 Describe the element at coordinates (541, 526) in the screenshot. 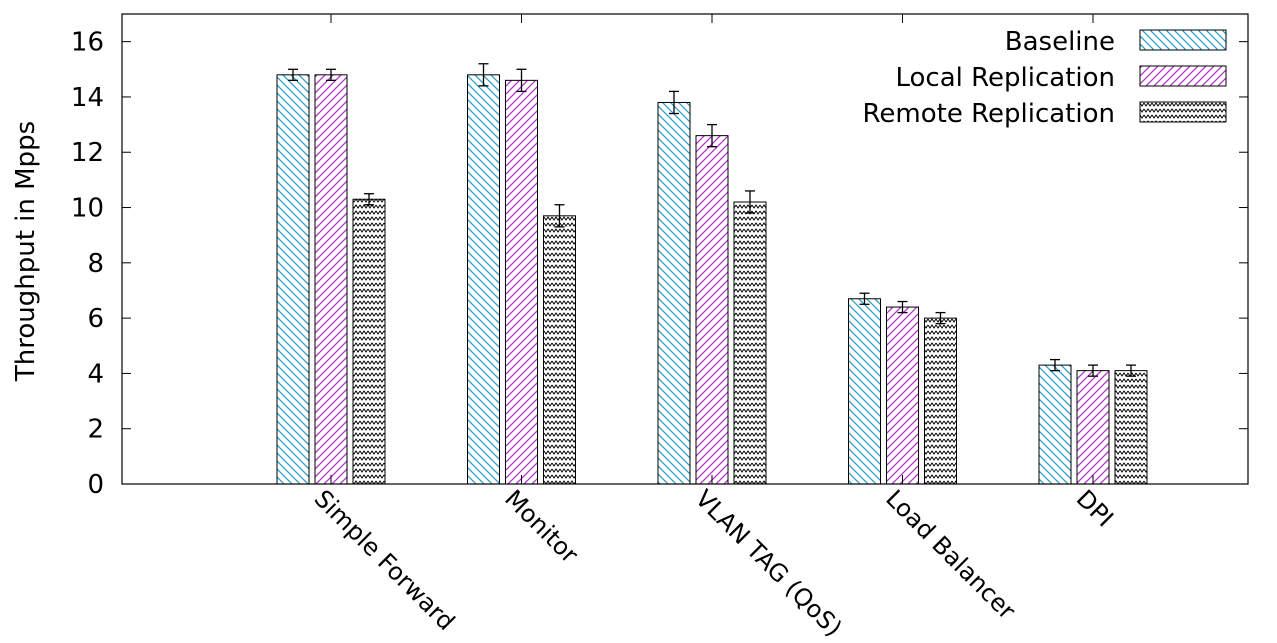

I see `x-category-label: Monitor` at that location.